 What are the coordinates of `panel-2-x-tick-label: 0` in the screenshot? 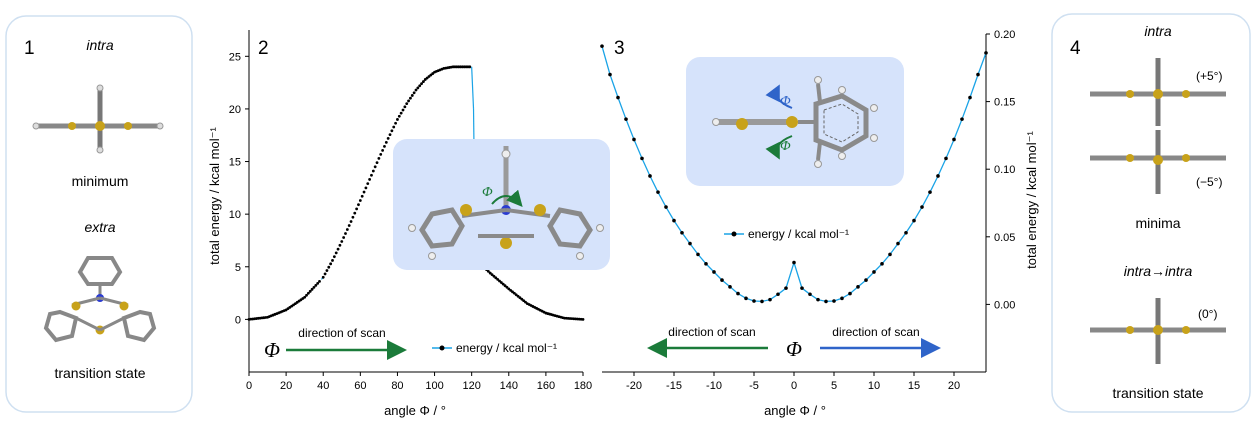 It's located at (249, 386).